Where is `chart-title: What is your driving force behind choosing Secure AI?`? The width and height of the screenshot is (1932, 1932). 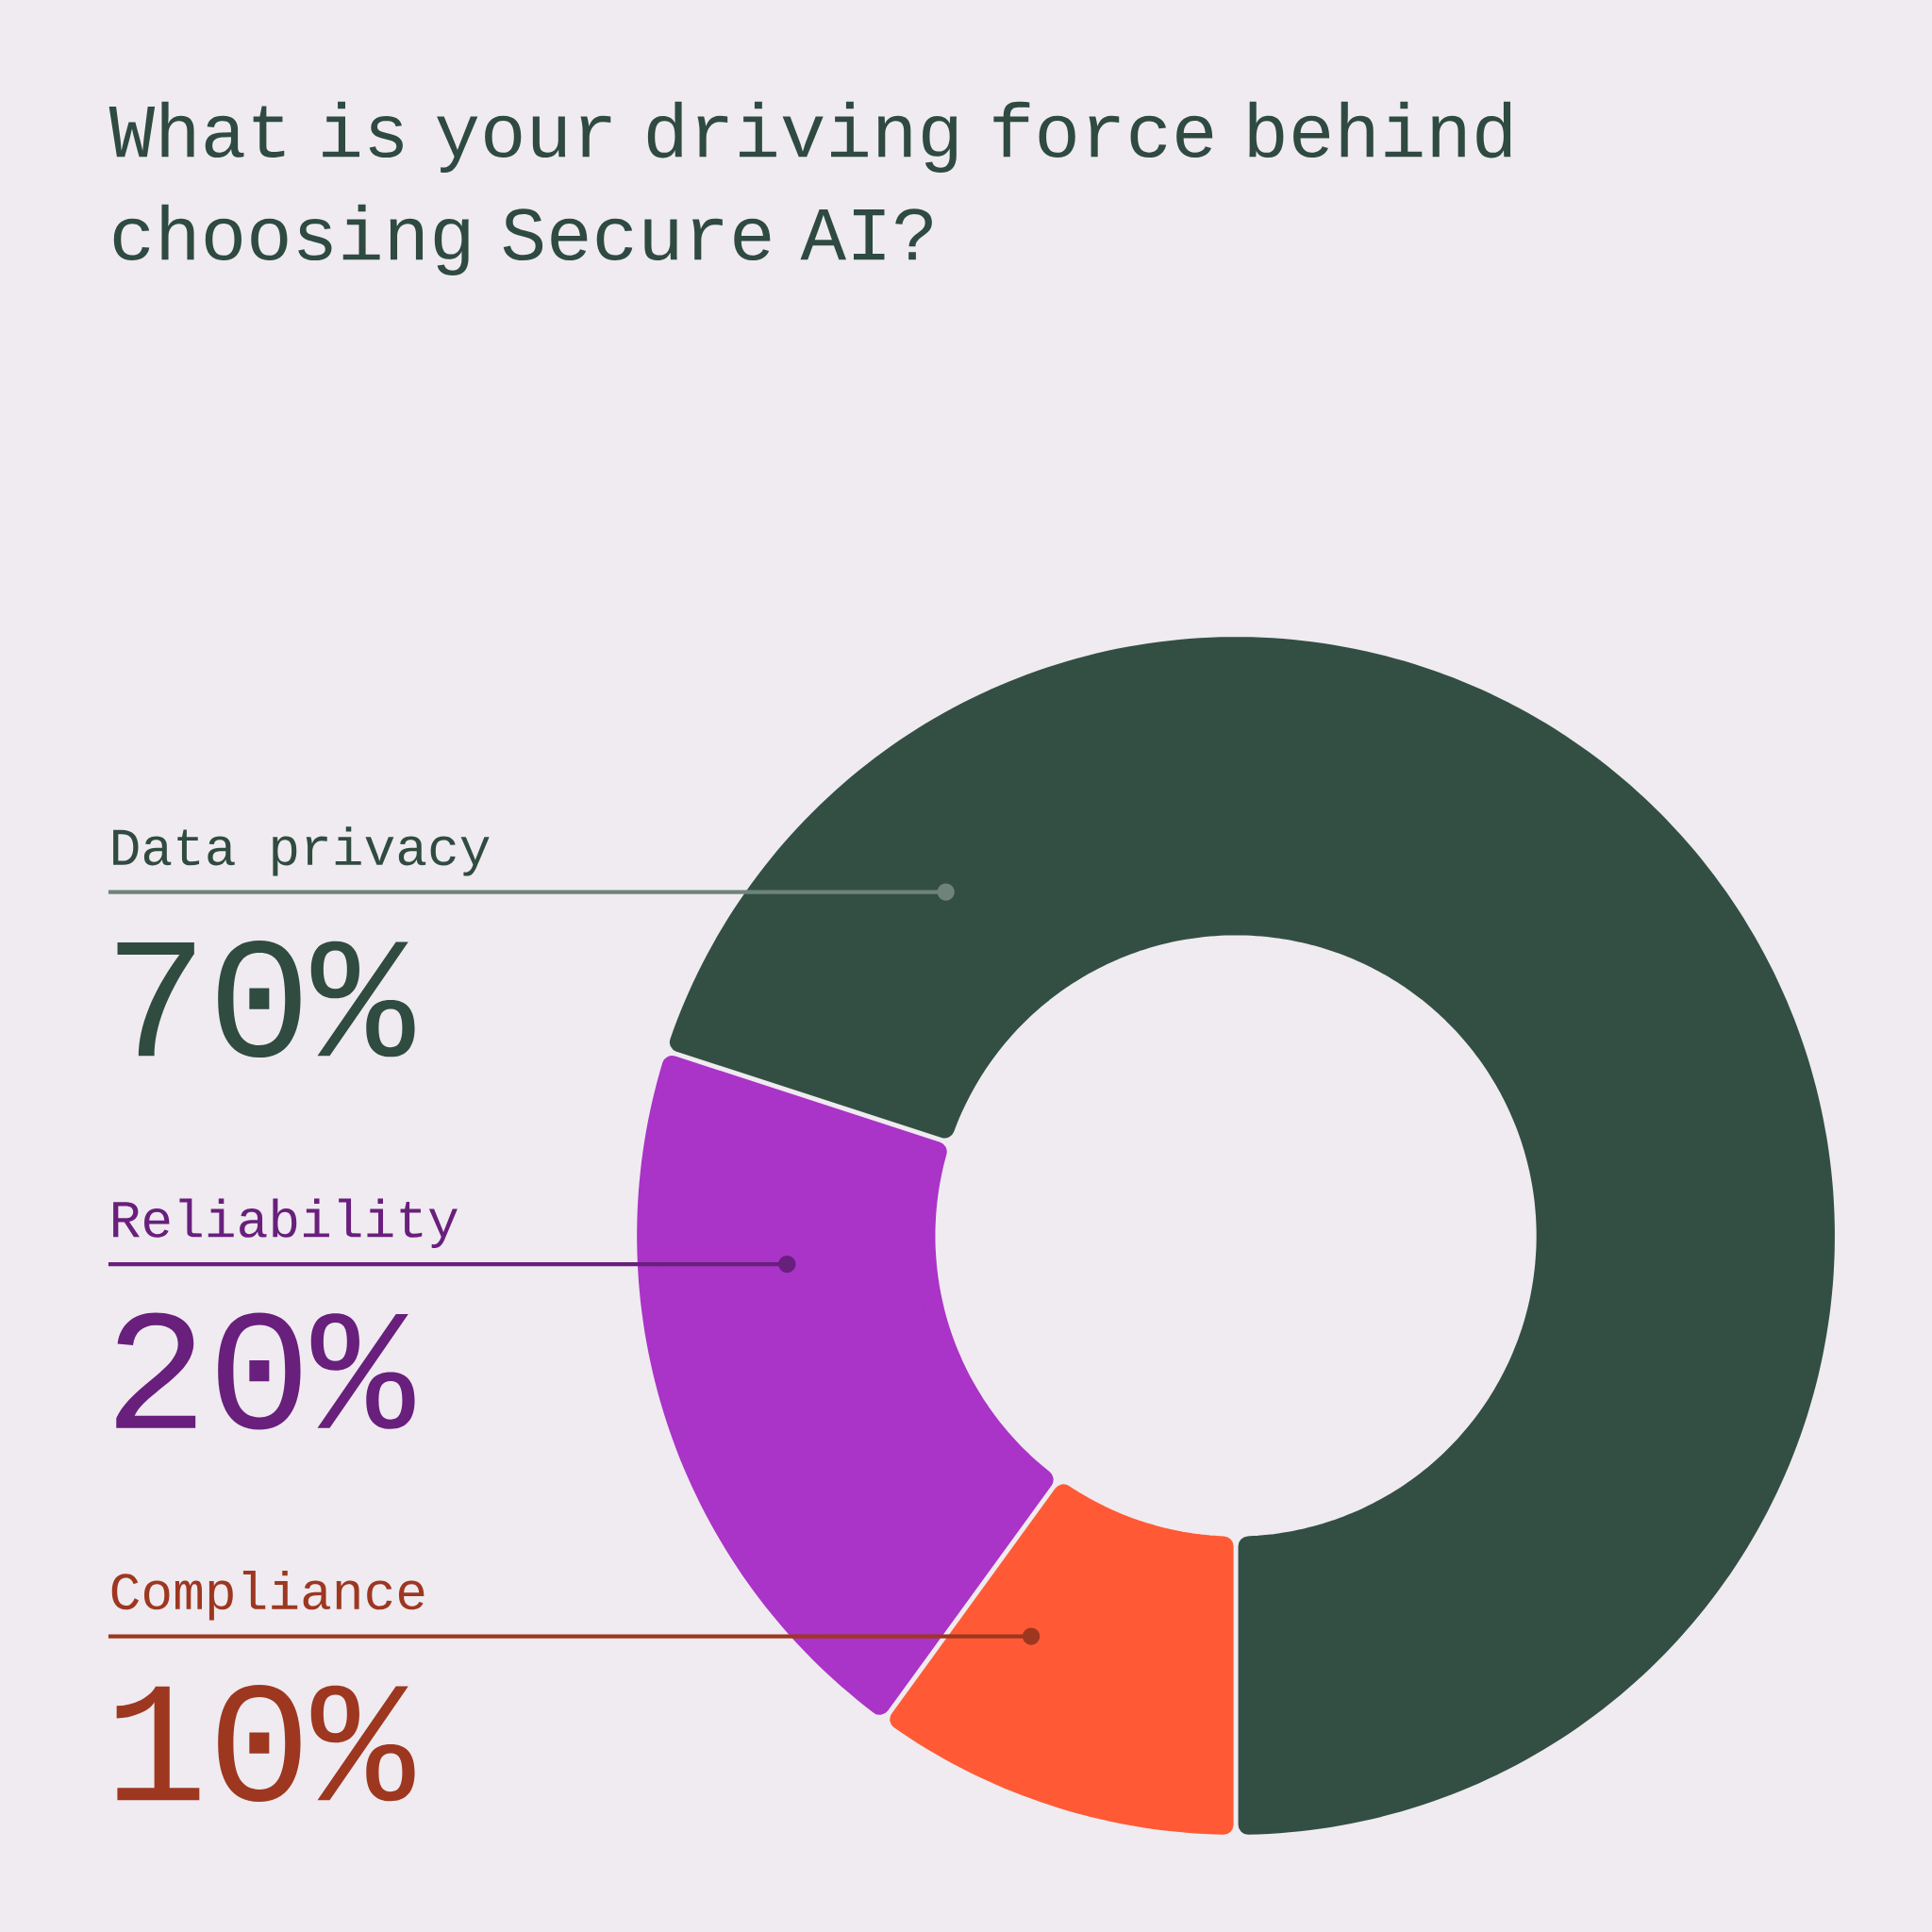 chart-title: What is your driving force behind choosing Secure AI? is located at coordinates (810, 189).